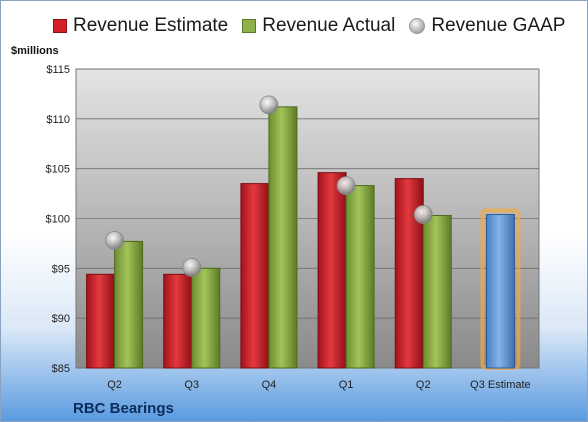  Describe the element at coordinates (500, 385) in the screenshot. I see `x-tick-label: Q3 Estimate` at that location.